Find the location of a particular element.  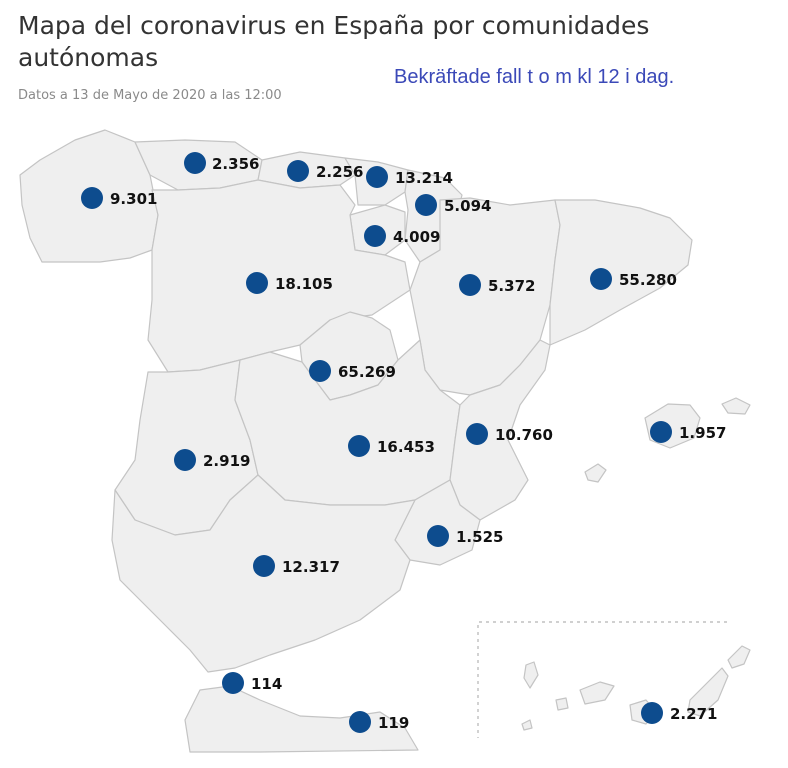

marker-navarra: 5.094 is located at coordinates (453, 205).